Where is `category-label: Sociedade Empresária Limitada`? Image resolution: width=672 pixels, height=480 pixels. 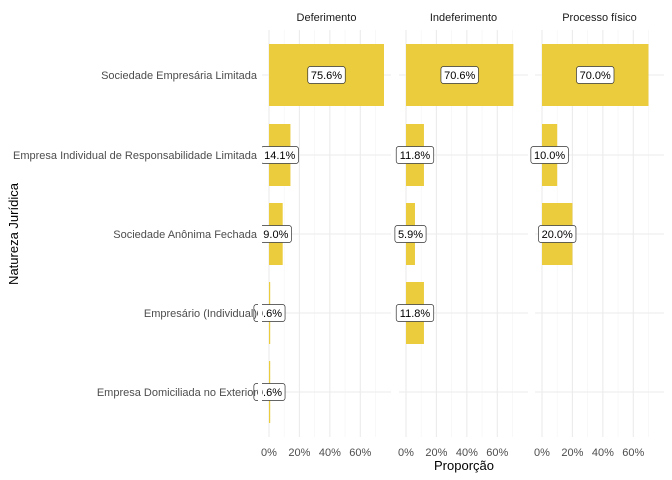 category-label: Sociedade Empresária Limitada is located at coordinates (179, 76).